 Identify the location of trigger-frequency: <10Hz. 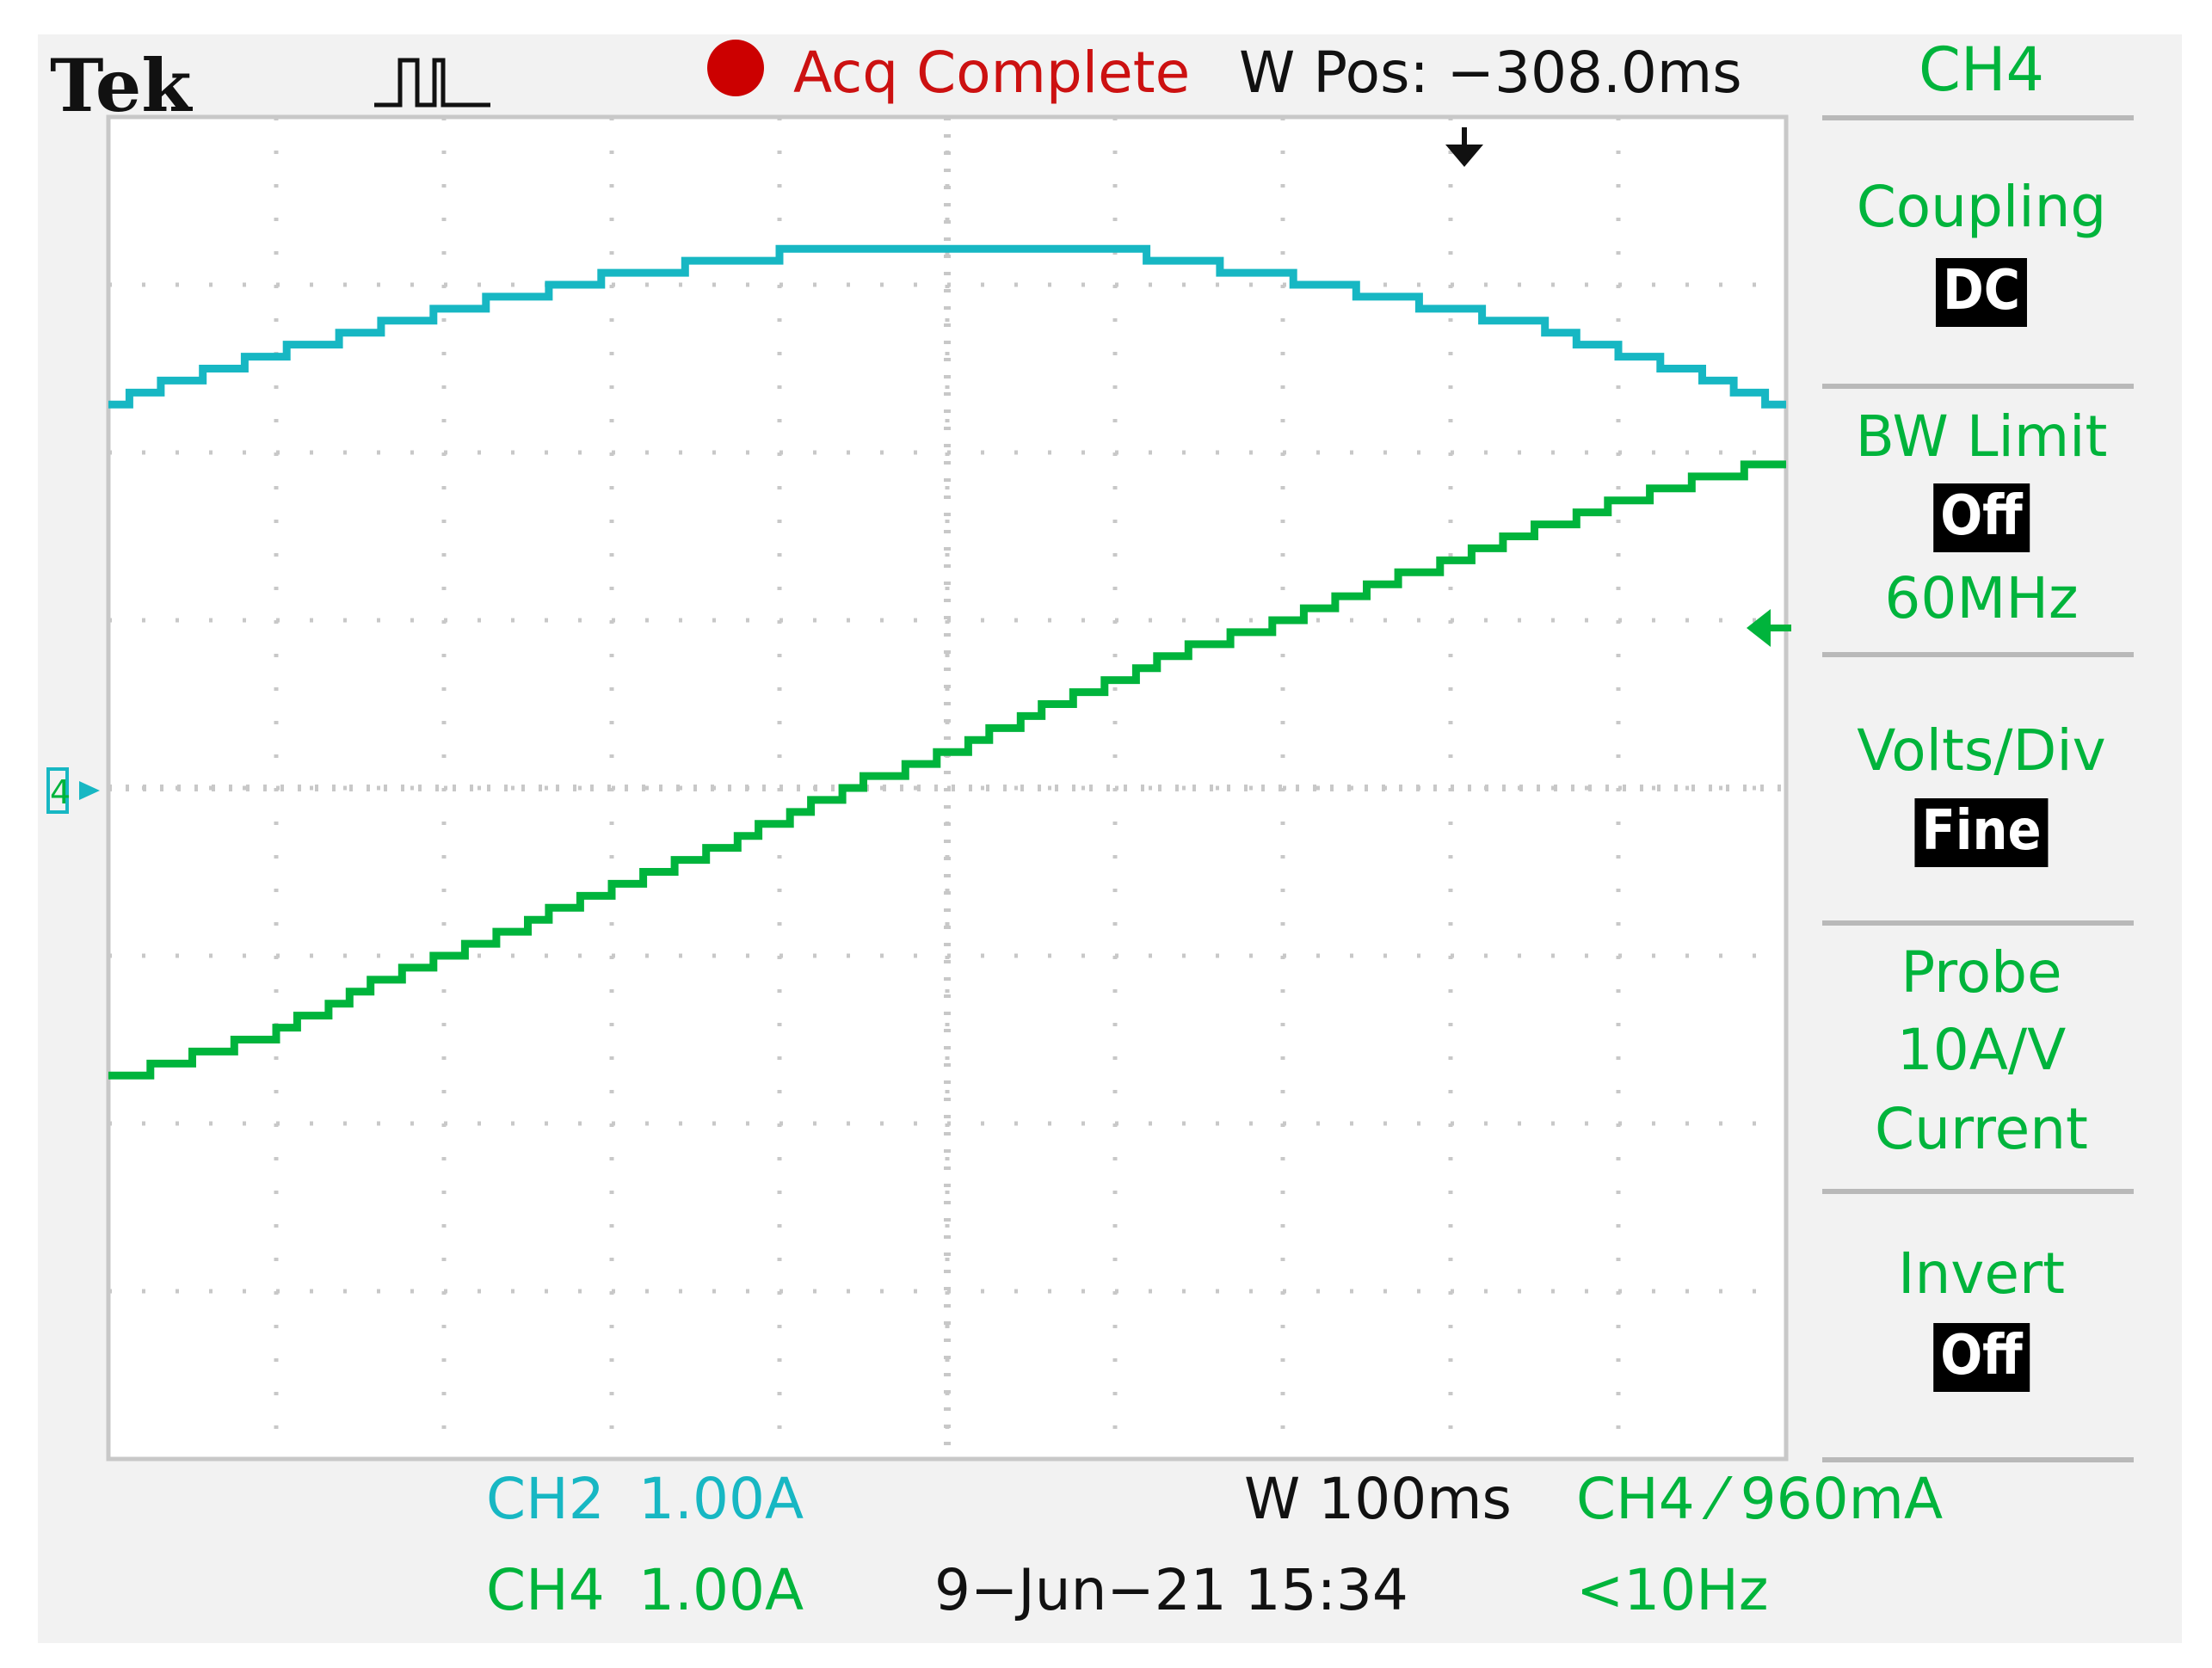
(1672, 1590).